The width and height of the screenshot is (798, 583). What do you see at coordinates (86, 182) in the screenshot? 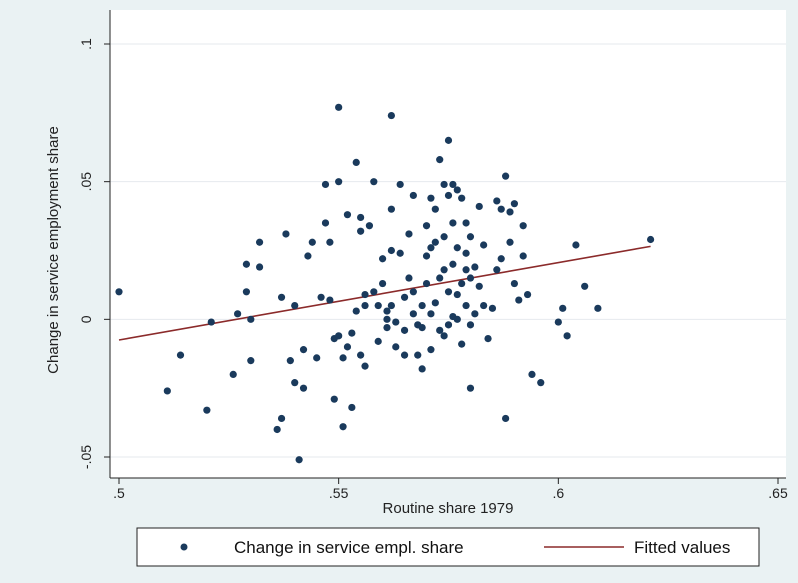
I see `y-tick-label: .05` at bounding box center [86, 182].